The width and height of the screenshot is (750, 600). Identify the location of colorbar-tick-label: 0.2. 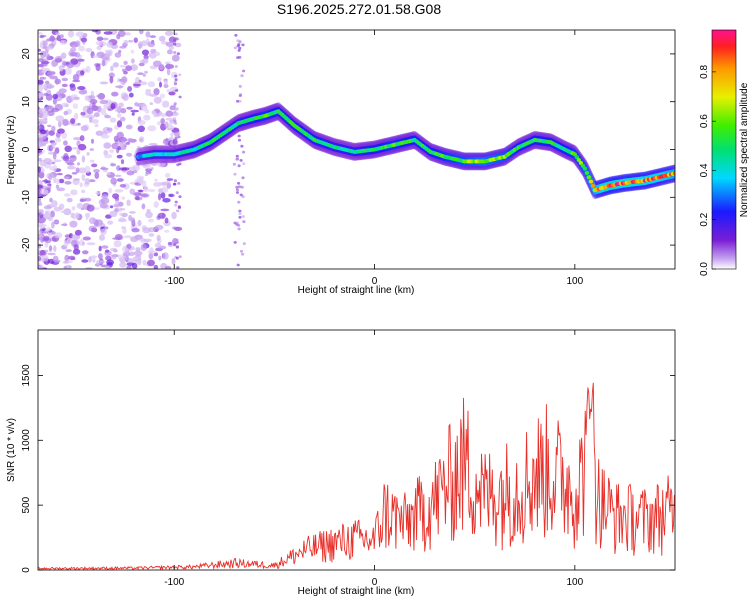
(704, 219).